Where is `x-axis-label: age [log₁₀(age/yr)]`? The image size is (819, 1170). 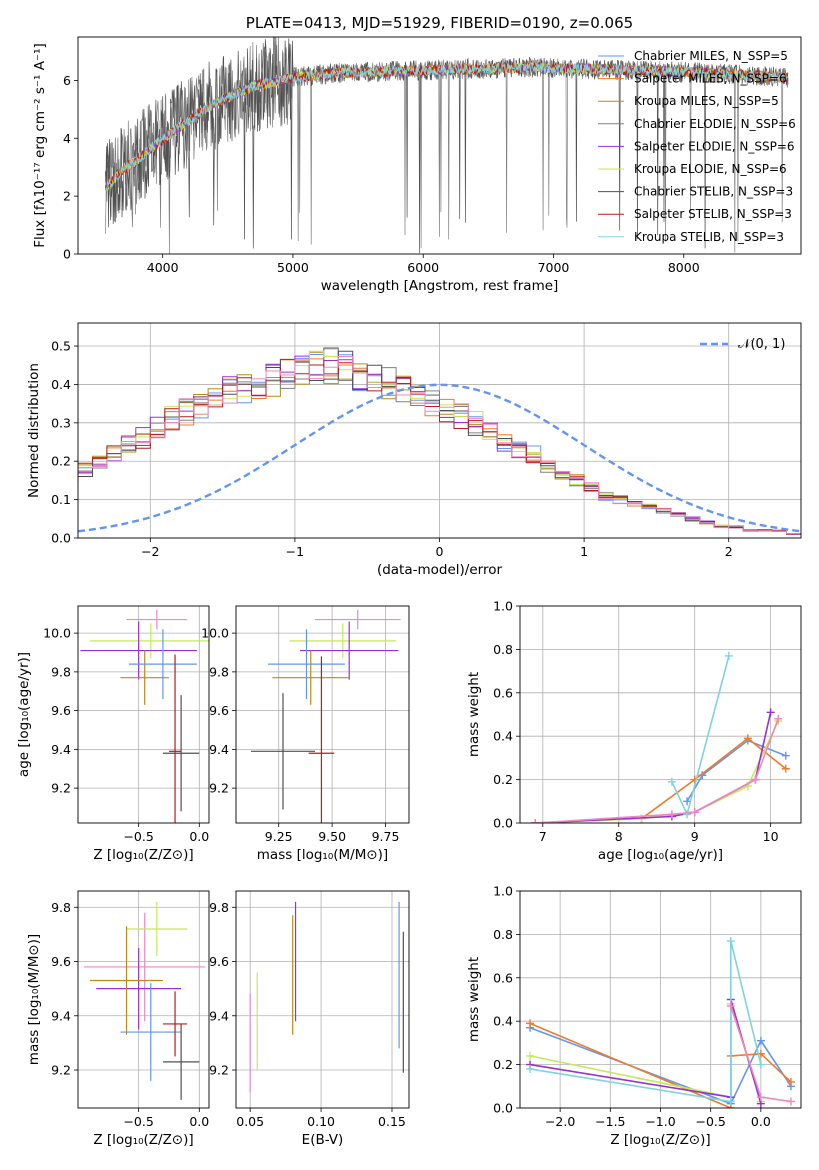
x-axis-label: age [log₁₀(age/yr)] is located at coordinates (660, 855).